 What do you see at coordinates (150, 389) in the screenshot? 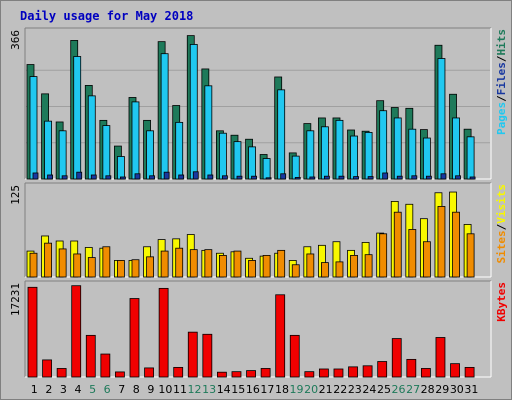
I see `day-label: 9` at bounding box center [150, 389].